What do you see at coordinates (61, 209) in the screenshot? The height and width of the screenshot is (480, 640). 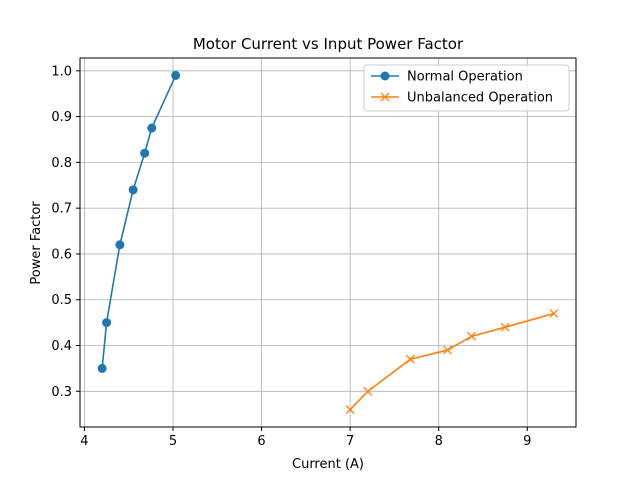 I see `y-tick-label: 0.7` at bounding box center [61, 209].